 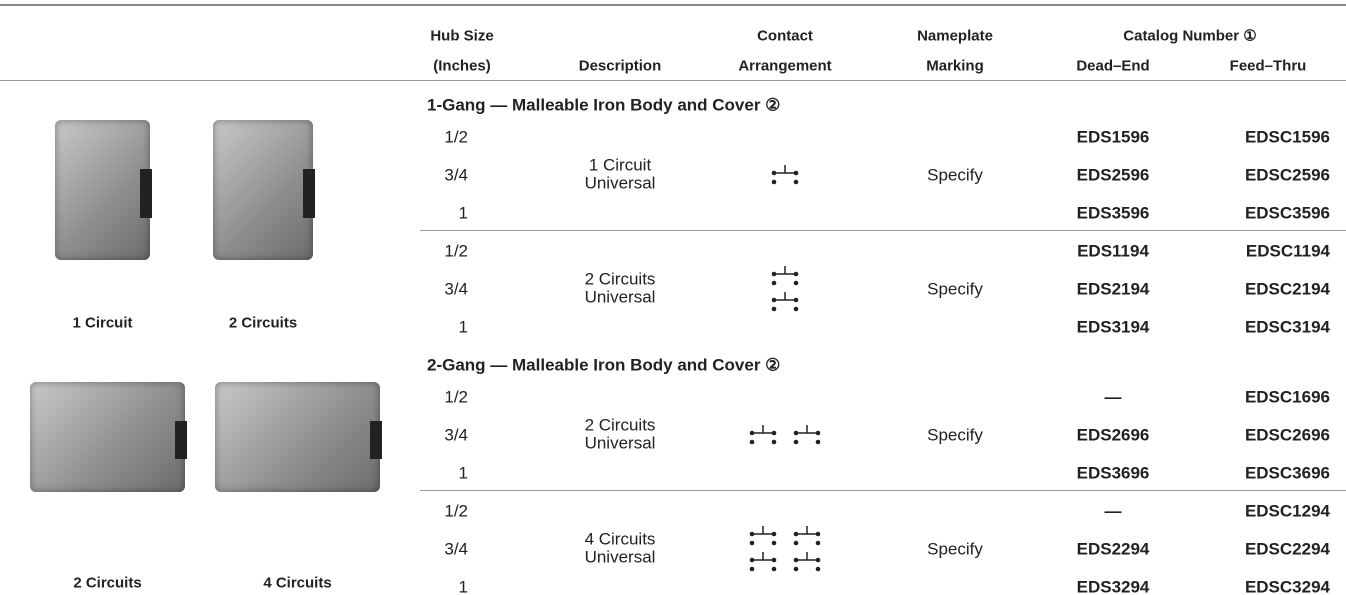 What do you see at coordinates (1190, 36) in the screenshot?
I see `header-catalog: Catalog Number ①` at bounding box center [1190, 36].